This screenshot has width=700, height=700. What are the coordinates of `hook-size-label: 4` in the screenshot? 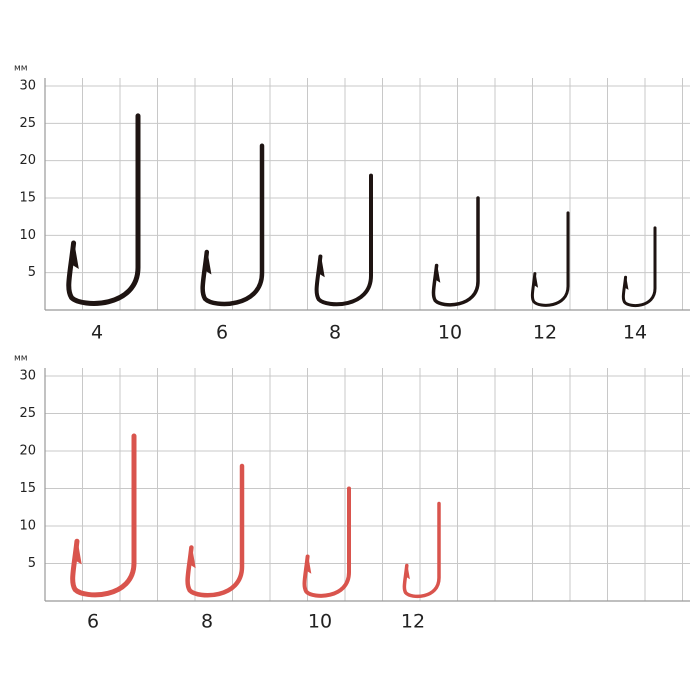 It's located at (97, 333).